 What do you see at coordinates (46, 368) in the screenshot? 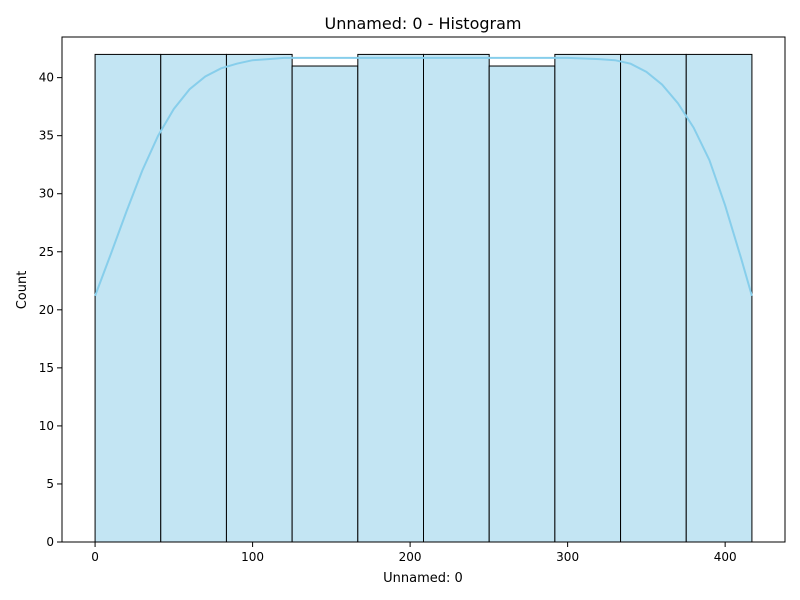
I see `y-tick-label: 15` at bounding box center [46, 368].